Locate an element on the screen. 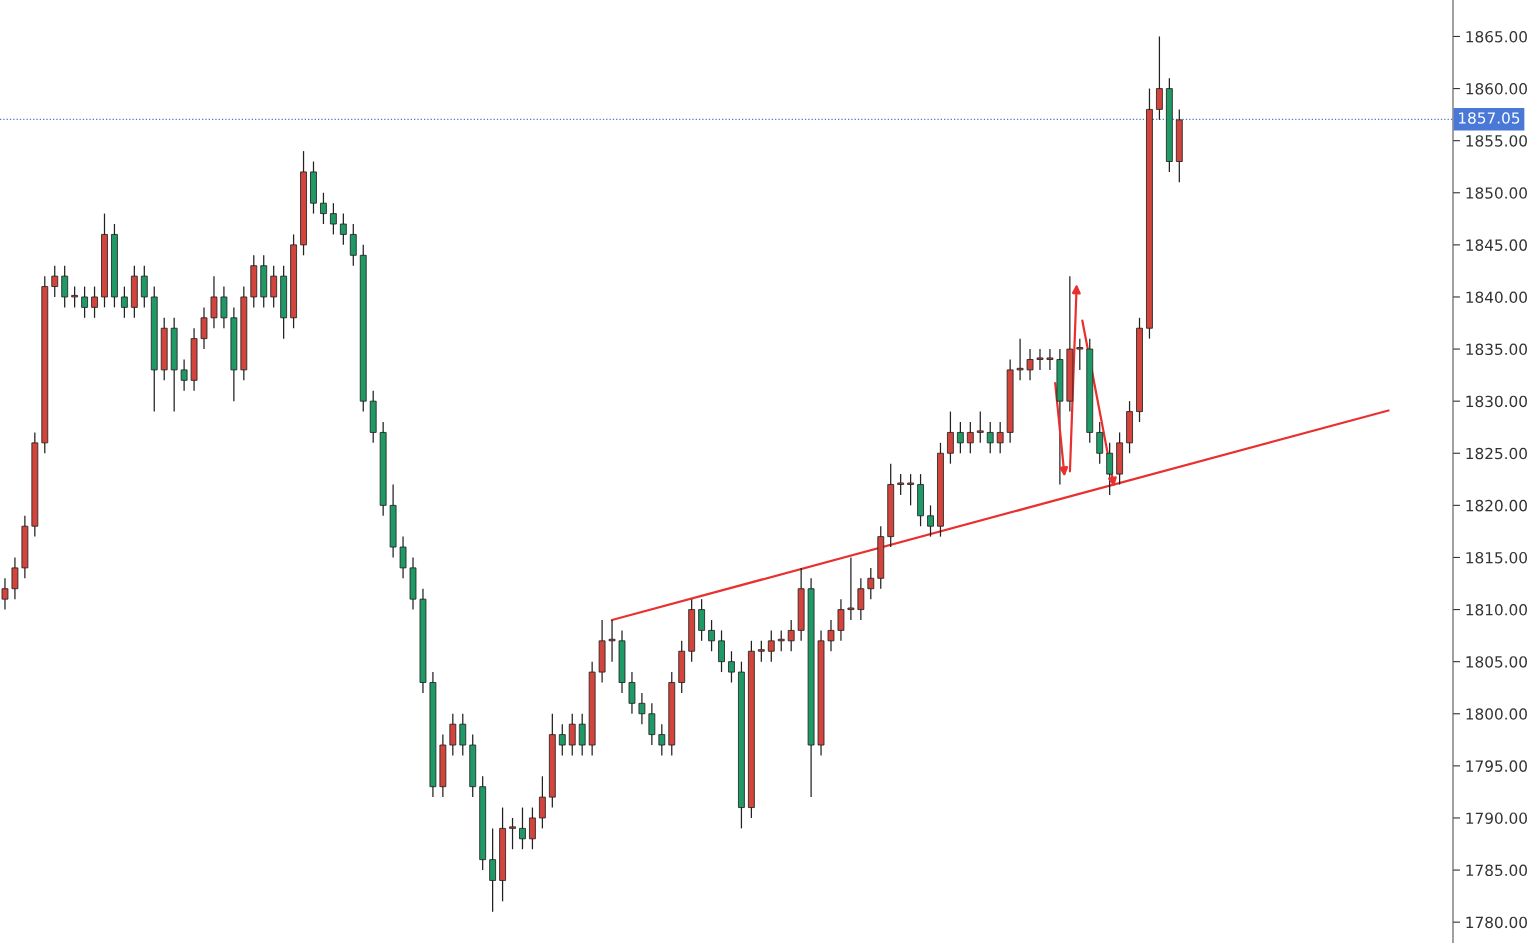 The image size is (1532, 943). y-tick-label: 1845.00 is located at coordinates (1496, 245).